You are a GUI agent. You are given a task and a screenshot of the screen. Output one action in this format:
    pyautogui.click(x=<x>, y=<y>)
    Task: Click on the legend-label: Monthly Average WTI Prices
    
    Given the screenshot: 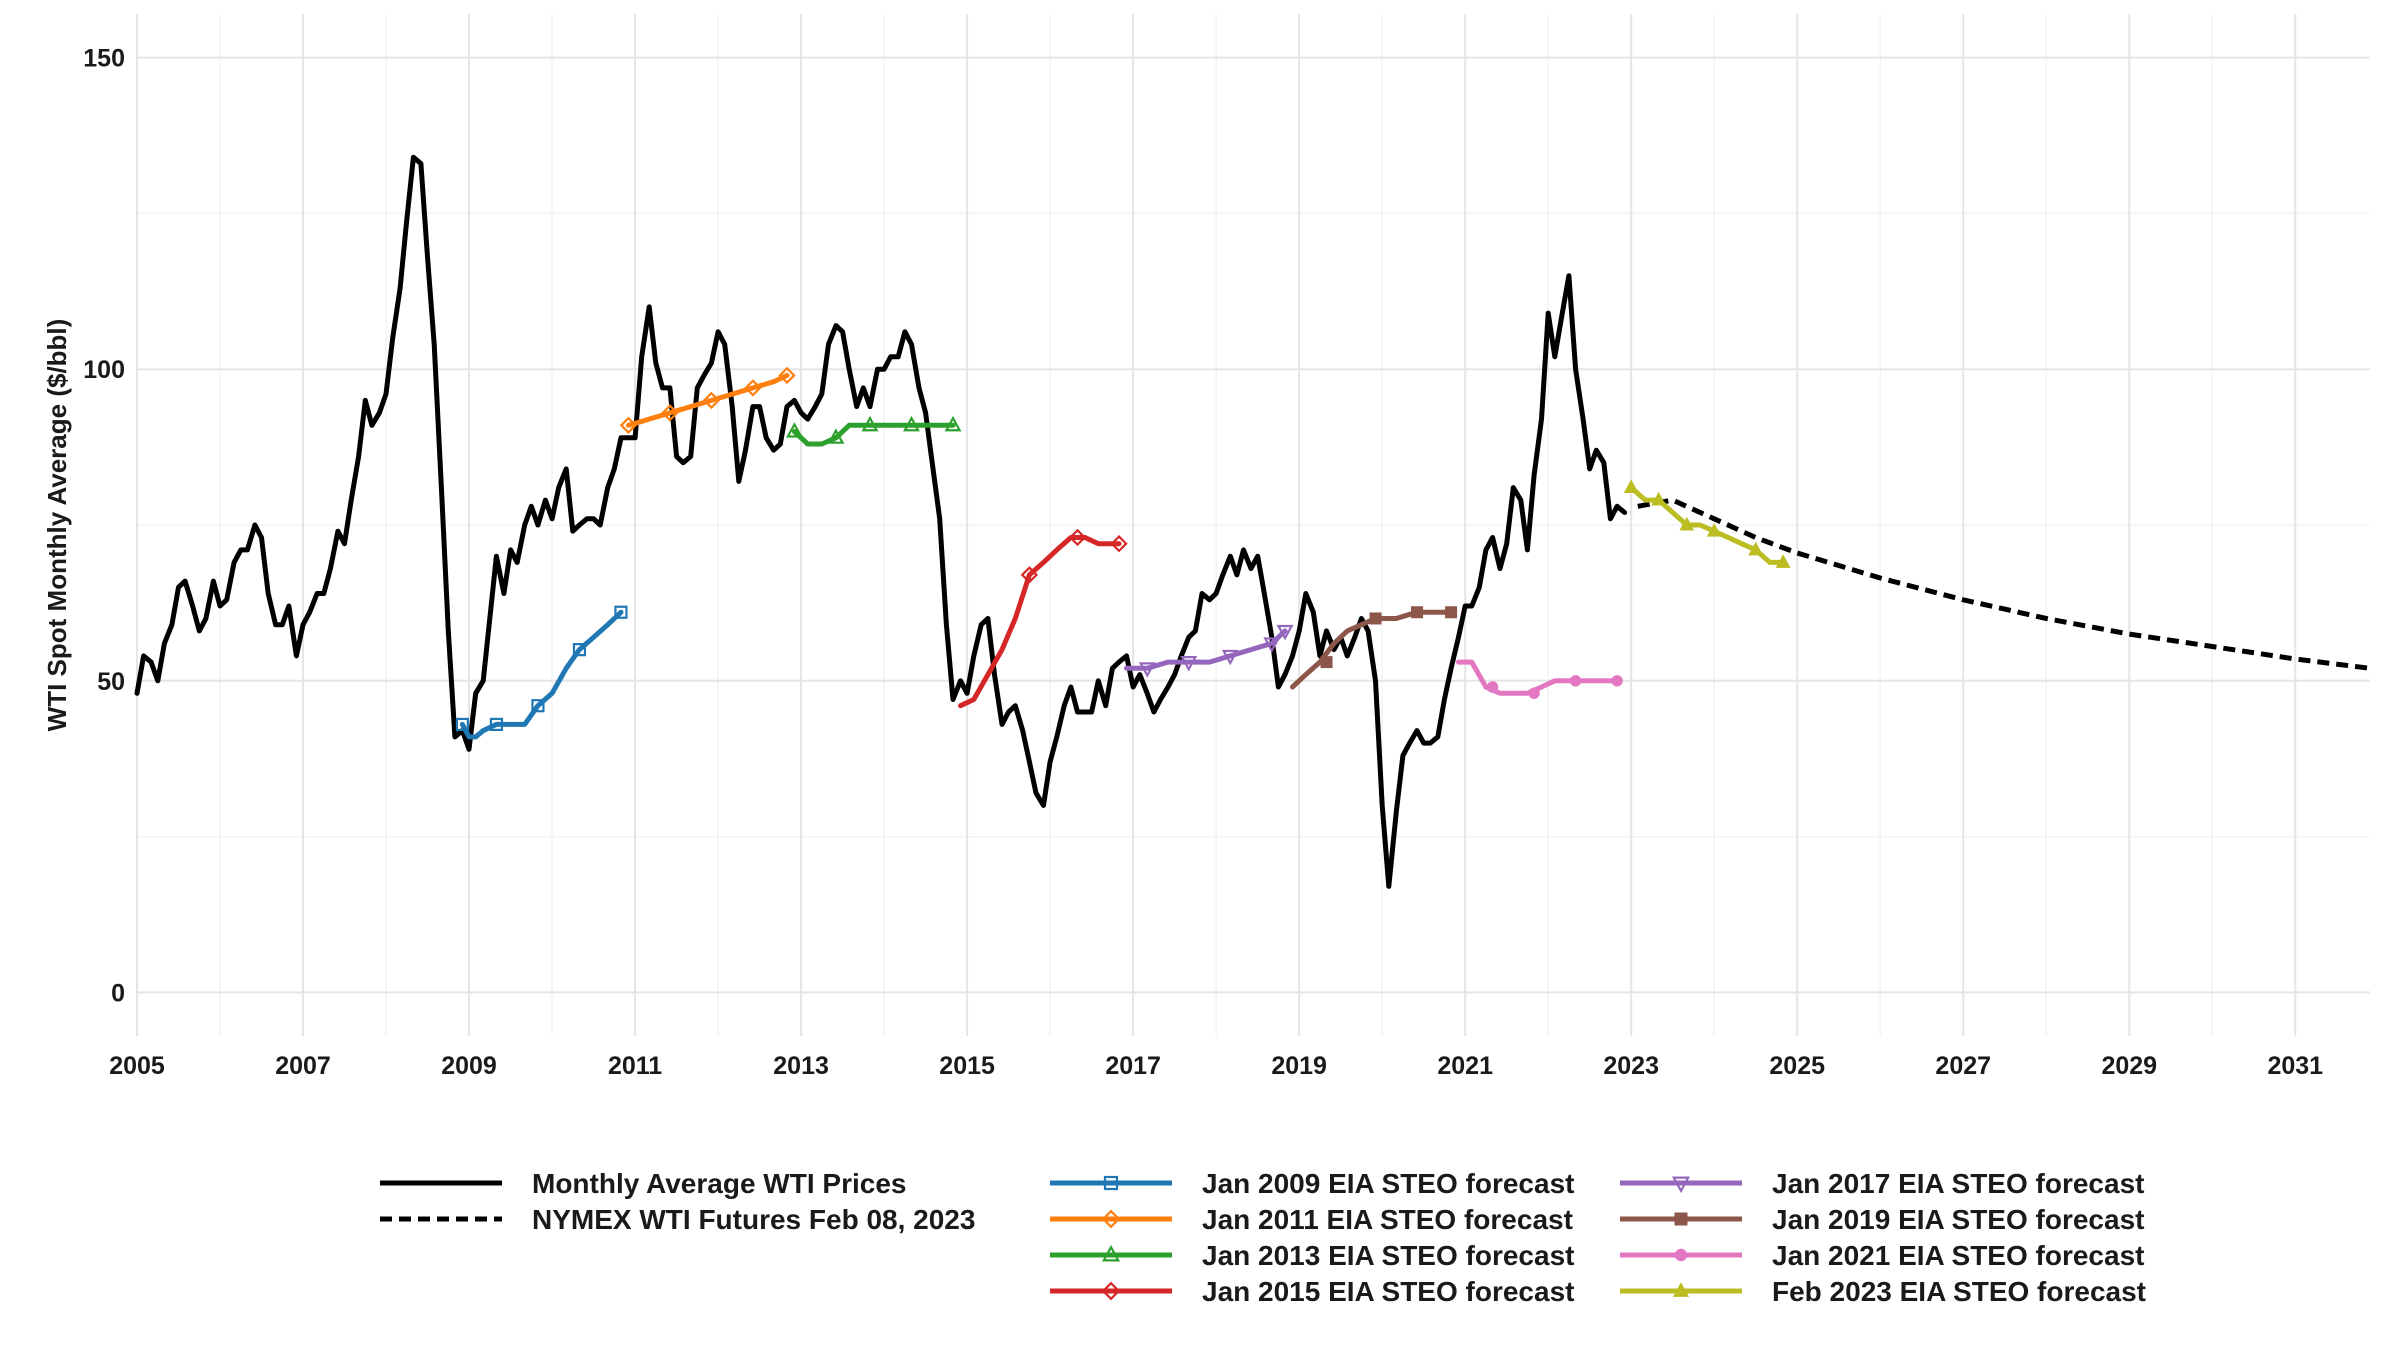 What is the action you would take?
    pyautogui.click(x=719, y=1183)
    